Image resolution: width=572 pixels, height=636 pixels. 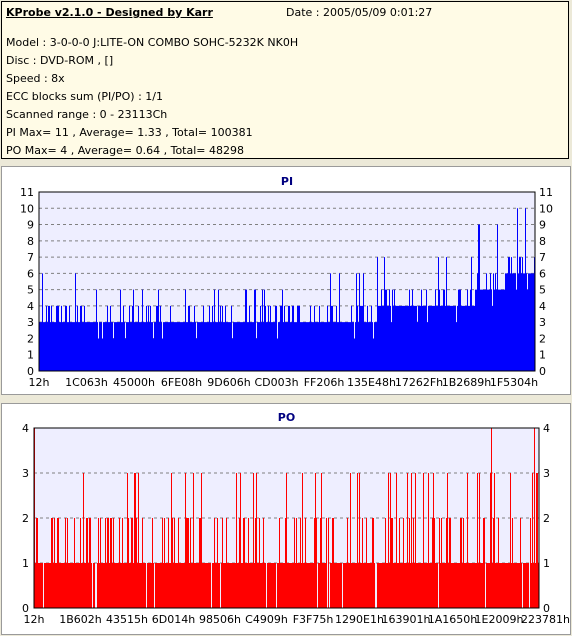 What do you see at coordinates (546, 608) in the screenshot?
I see `po-ytick-right: 0` at bounding box center [546, 608].